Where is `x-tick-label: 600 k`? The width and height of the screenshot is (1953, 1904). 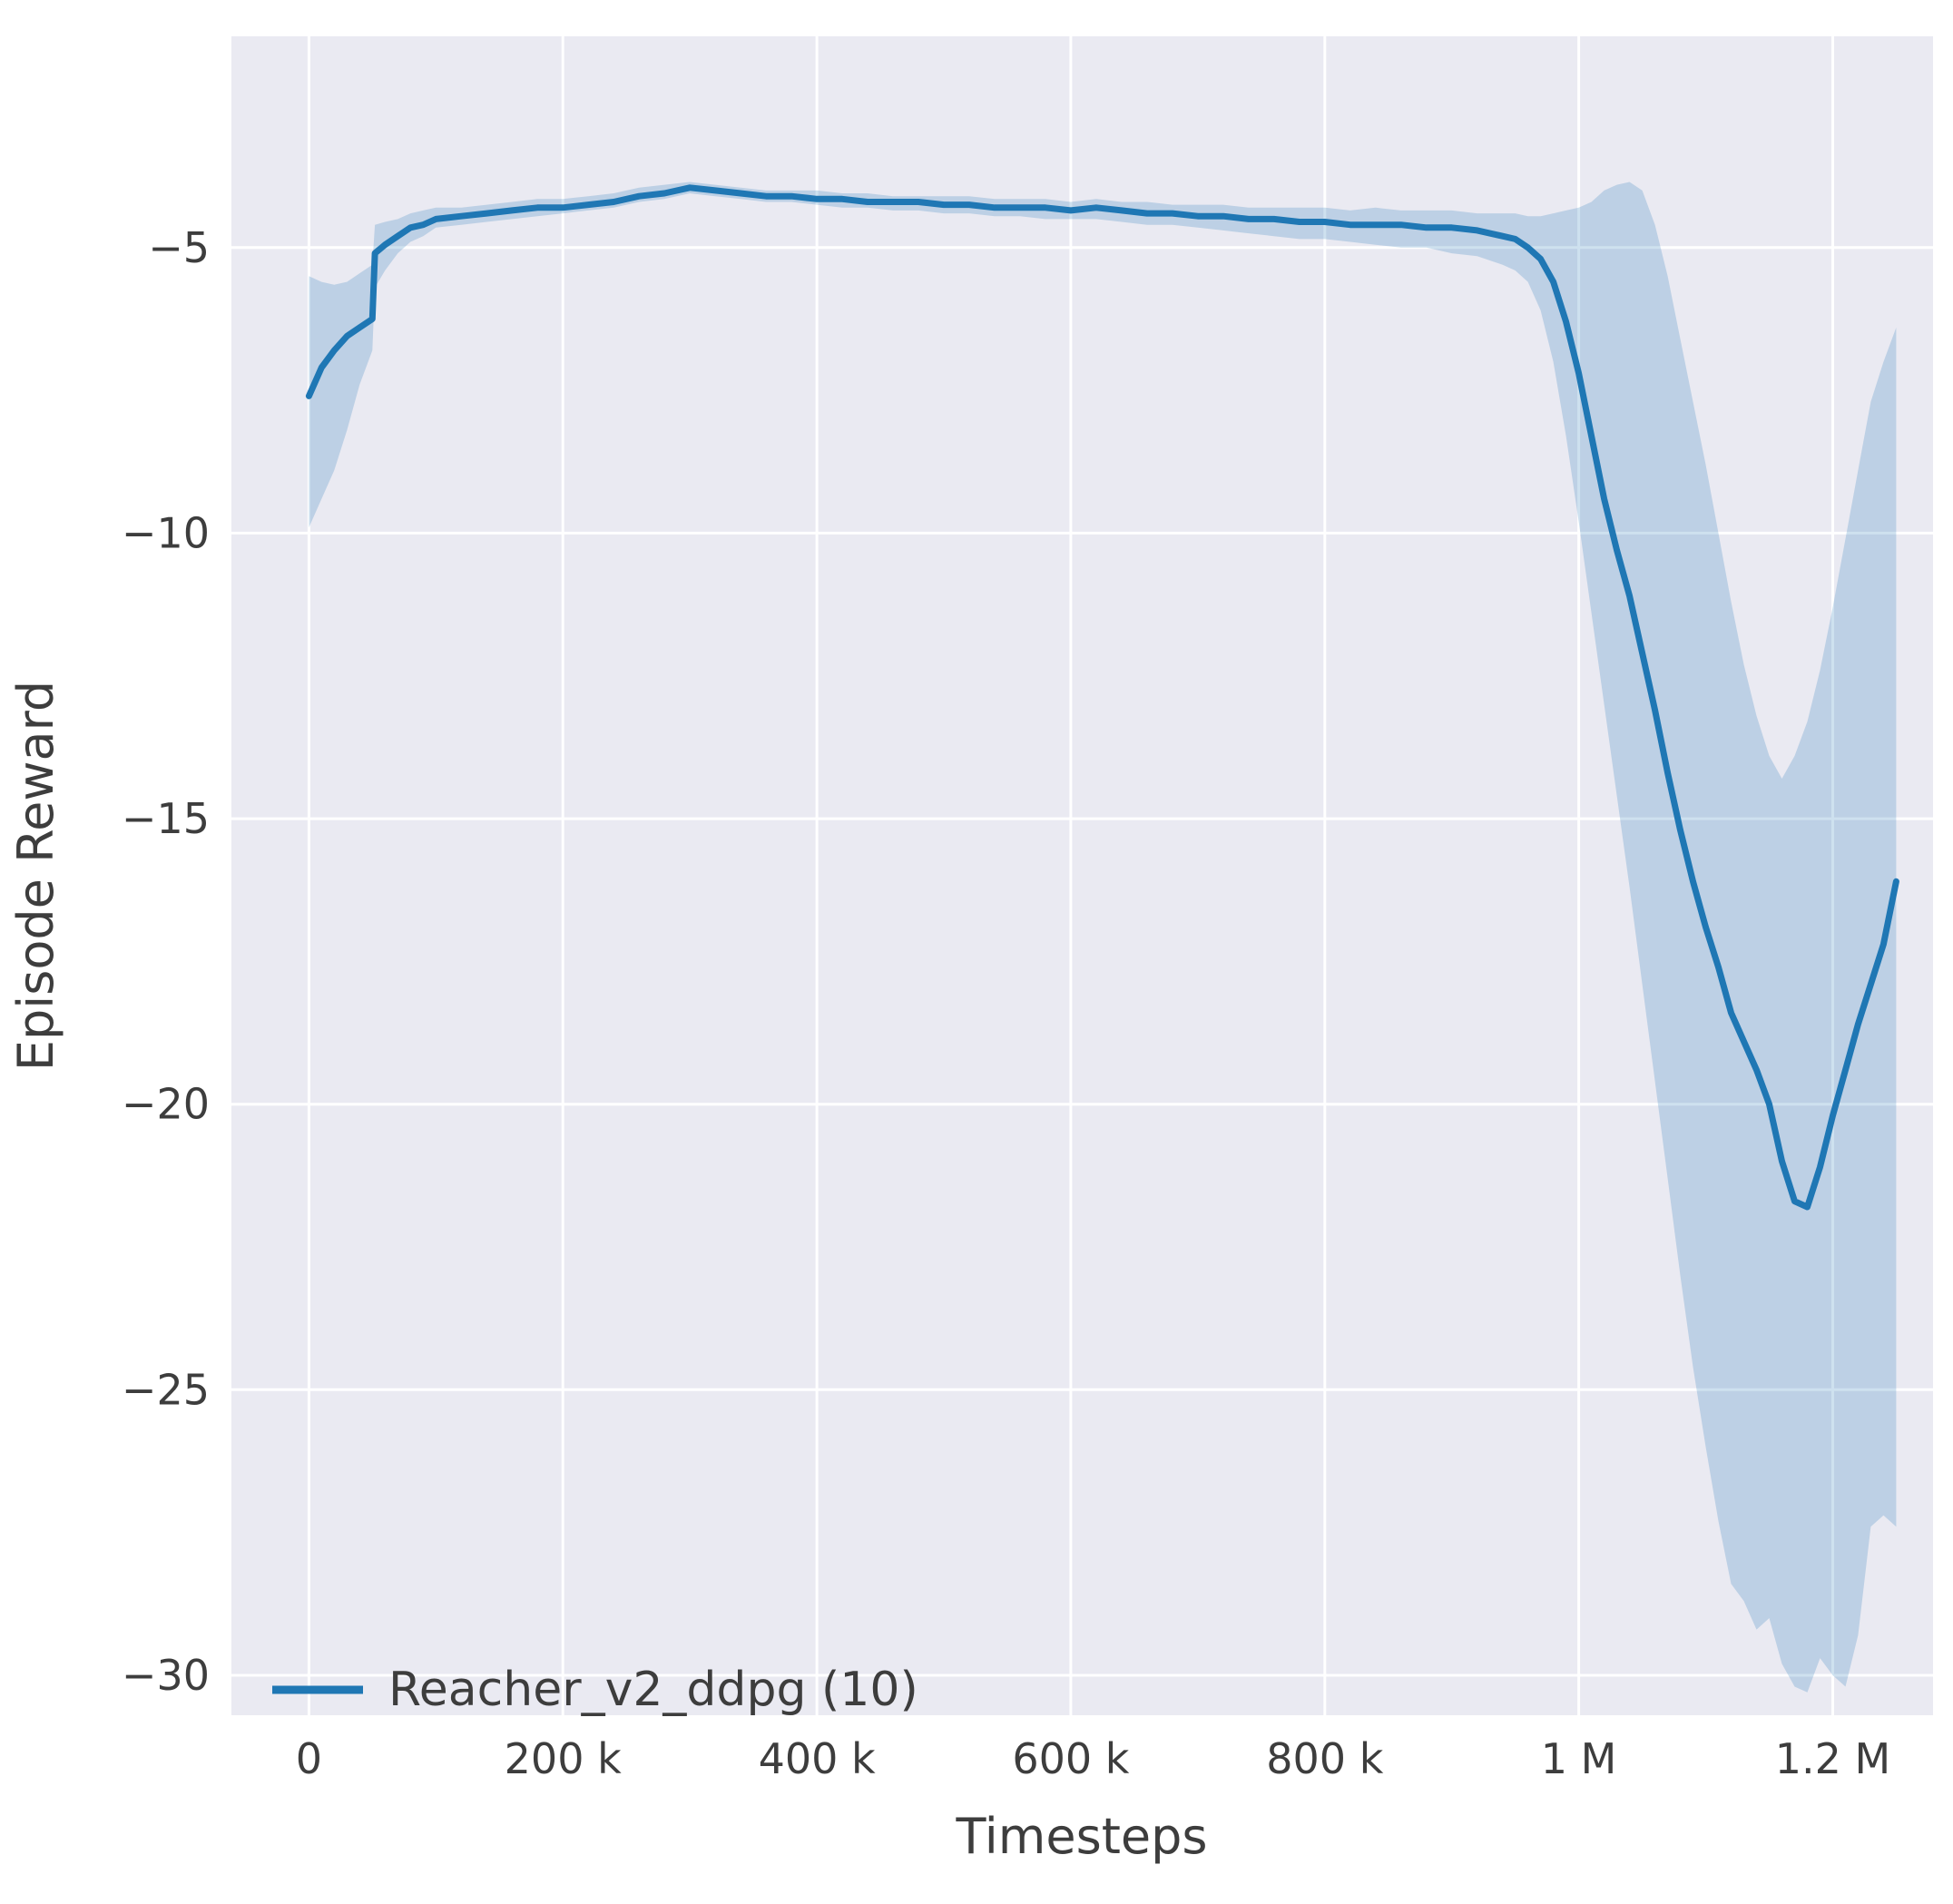 x-tick-label: 600 k is located at coordinates (1070, 1758).